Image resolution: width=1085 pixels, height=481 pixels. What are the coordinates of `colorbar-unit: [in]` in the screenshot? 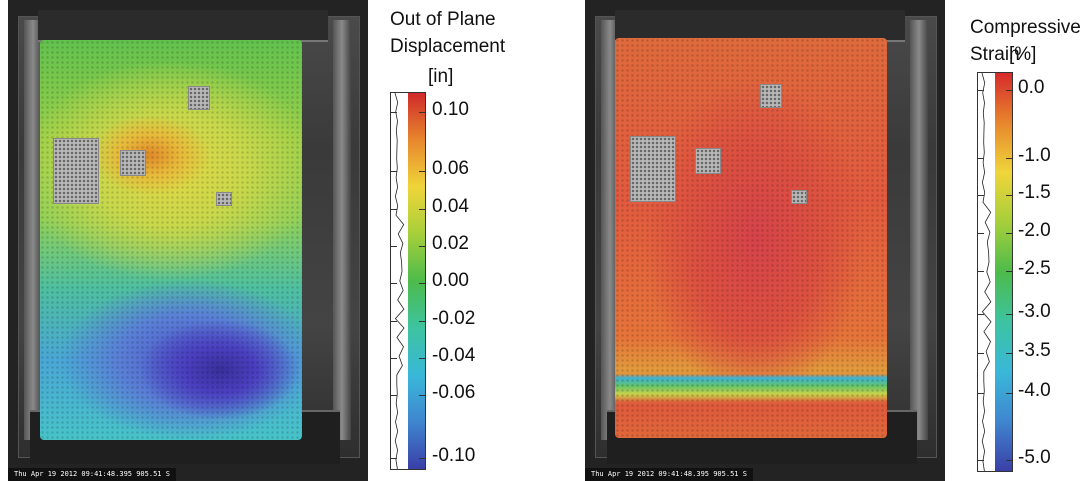 It's located at (441, 76).